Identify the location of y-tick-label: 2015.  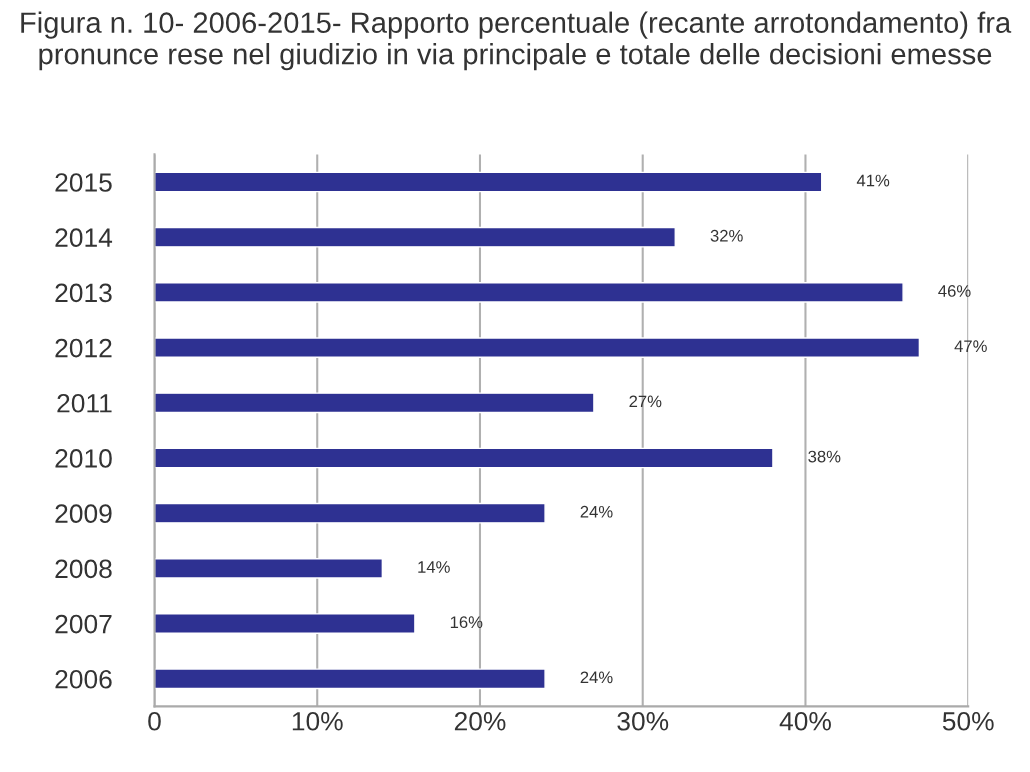
(83, 182).